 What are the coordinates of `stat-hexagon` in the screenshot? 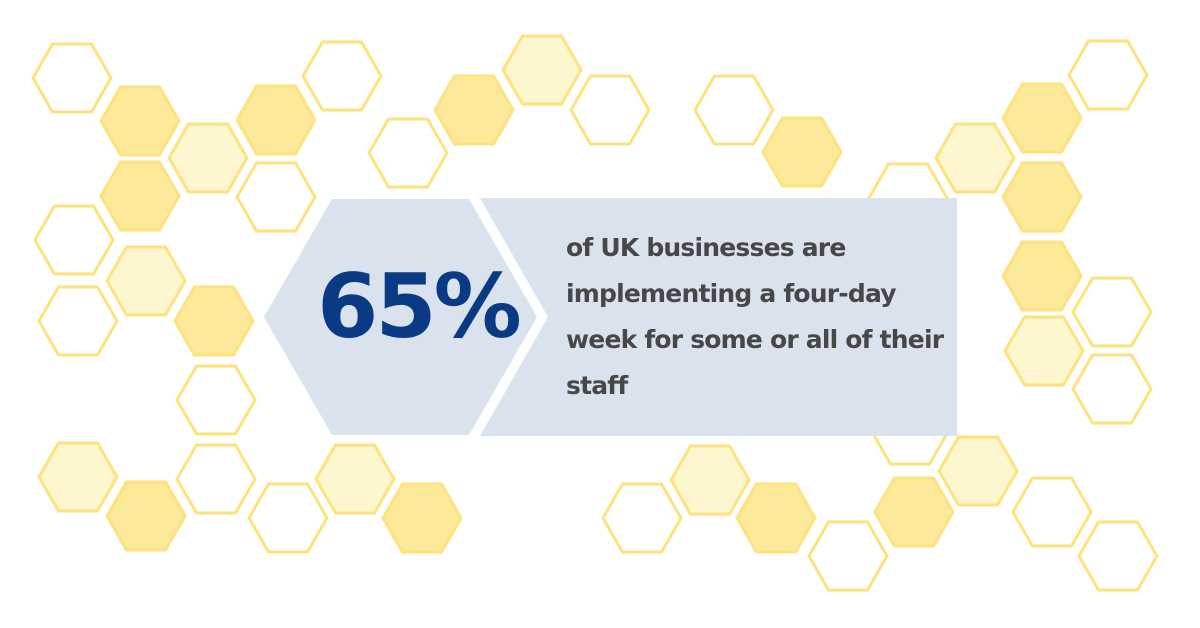 It's located at (400, 317).